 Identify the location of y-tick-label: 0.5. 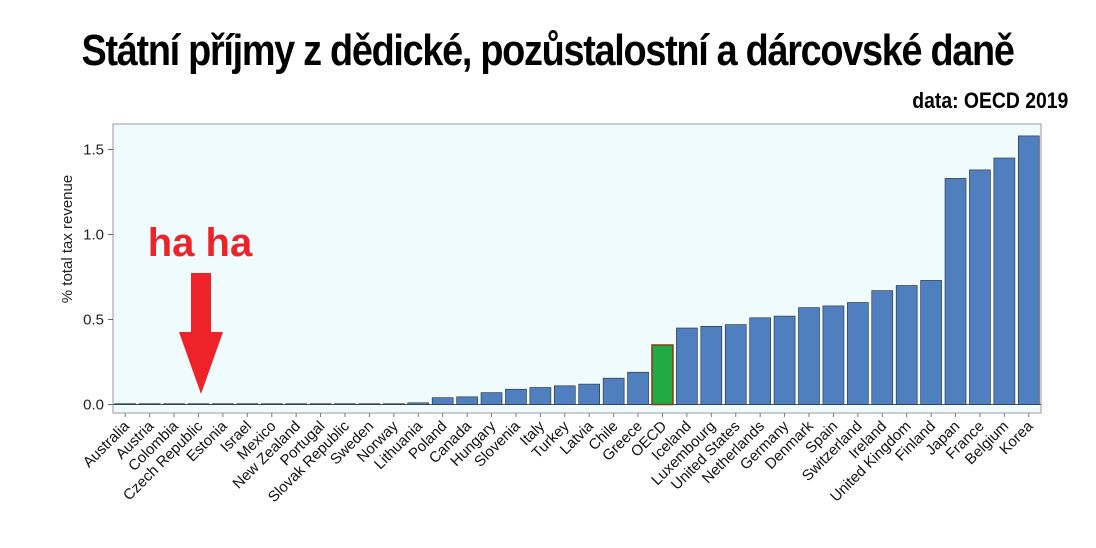
(93, 320).